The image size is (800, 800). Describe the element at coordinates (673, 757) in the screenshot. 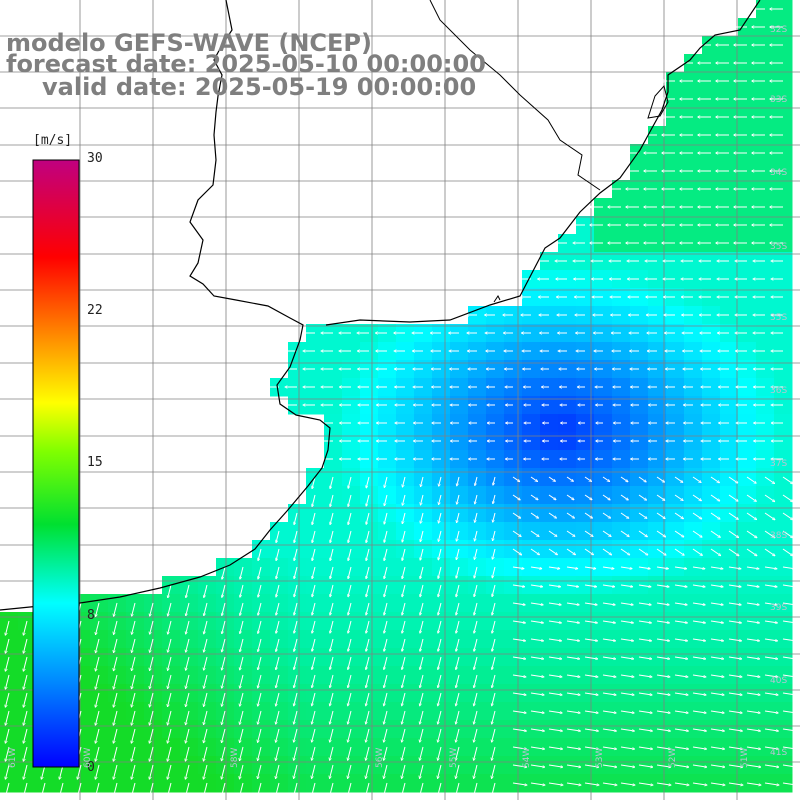

I see `lon-label-52w: 52W` at that location.